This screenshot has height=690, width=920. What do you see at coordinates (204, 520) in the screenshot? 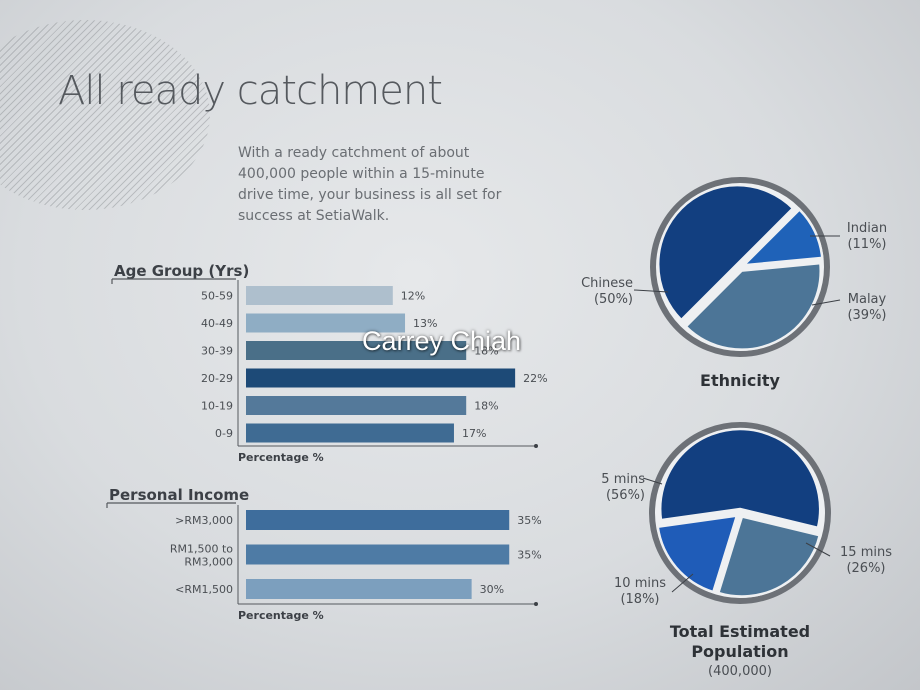
I see `bar-category-label: >RM3,000` at bounding box center [204, 520].